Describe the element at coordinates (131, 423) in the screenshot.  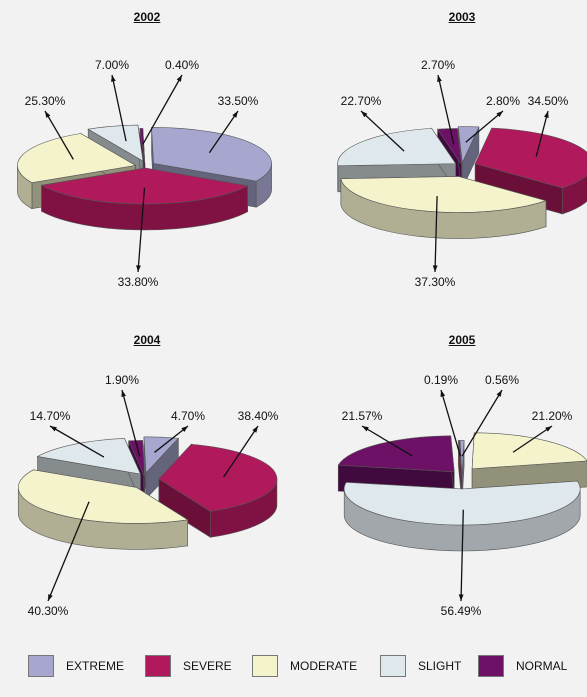
I see `arrow-2004-normal` at that location.